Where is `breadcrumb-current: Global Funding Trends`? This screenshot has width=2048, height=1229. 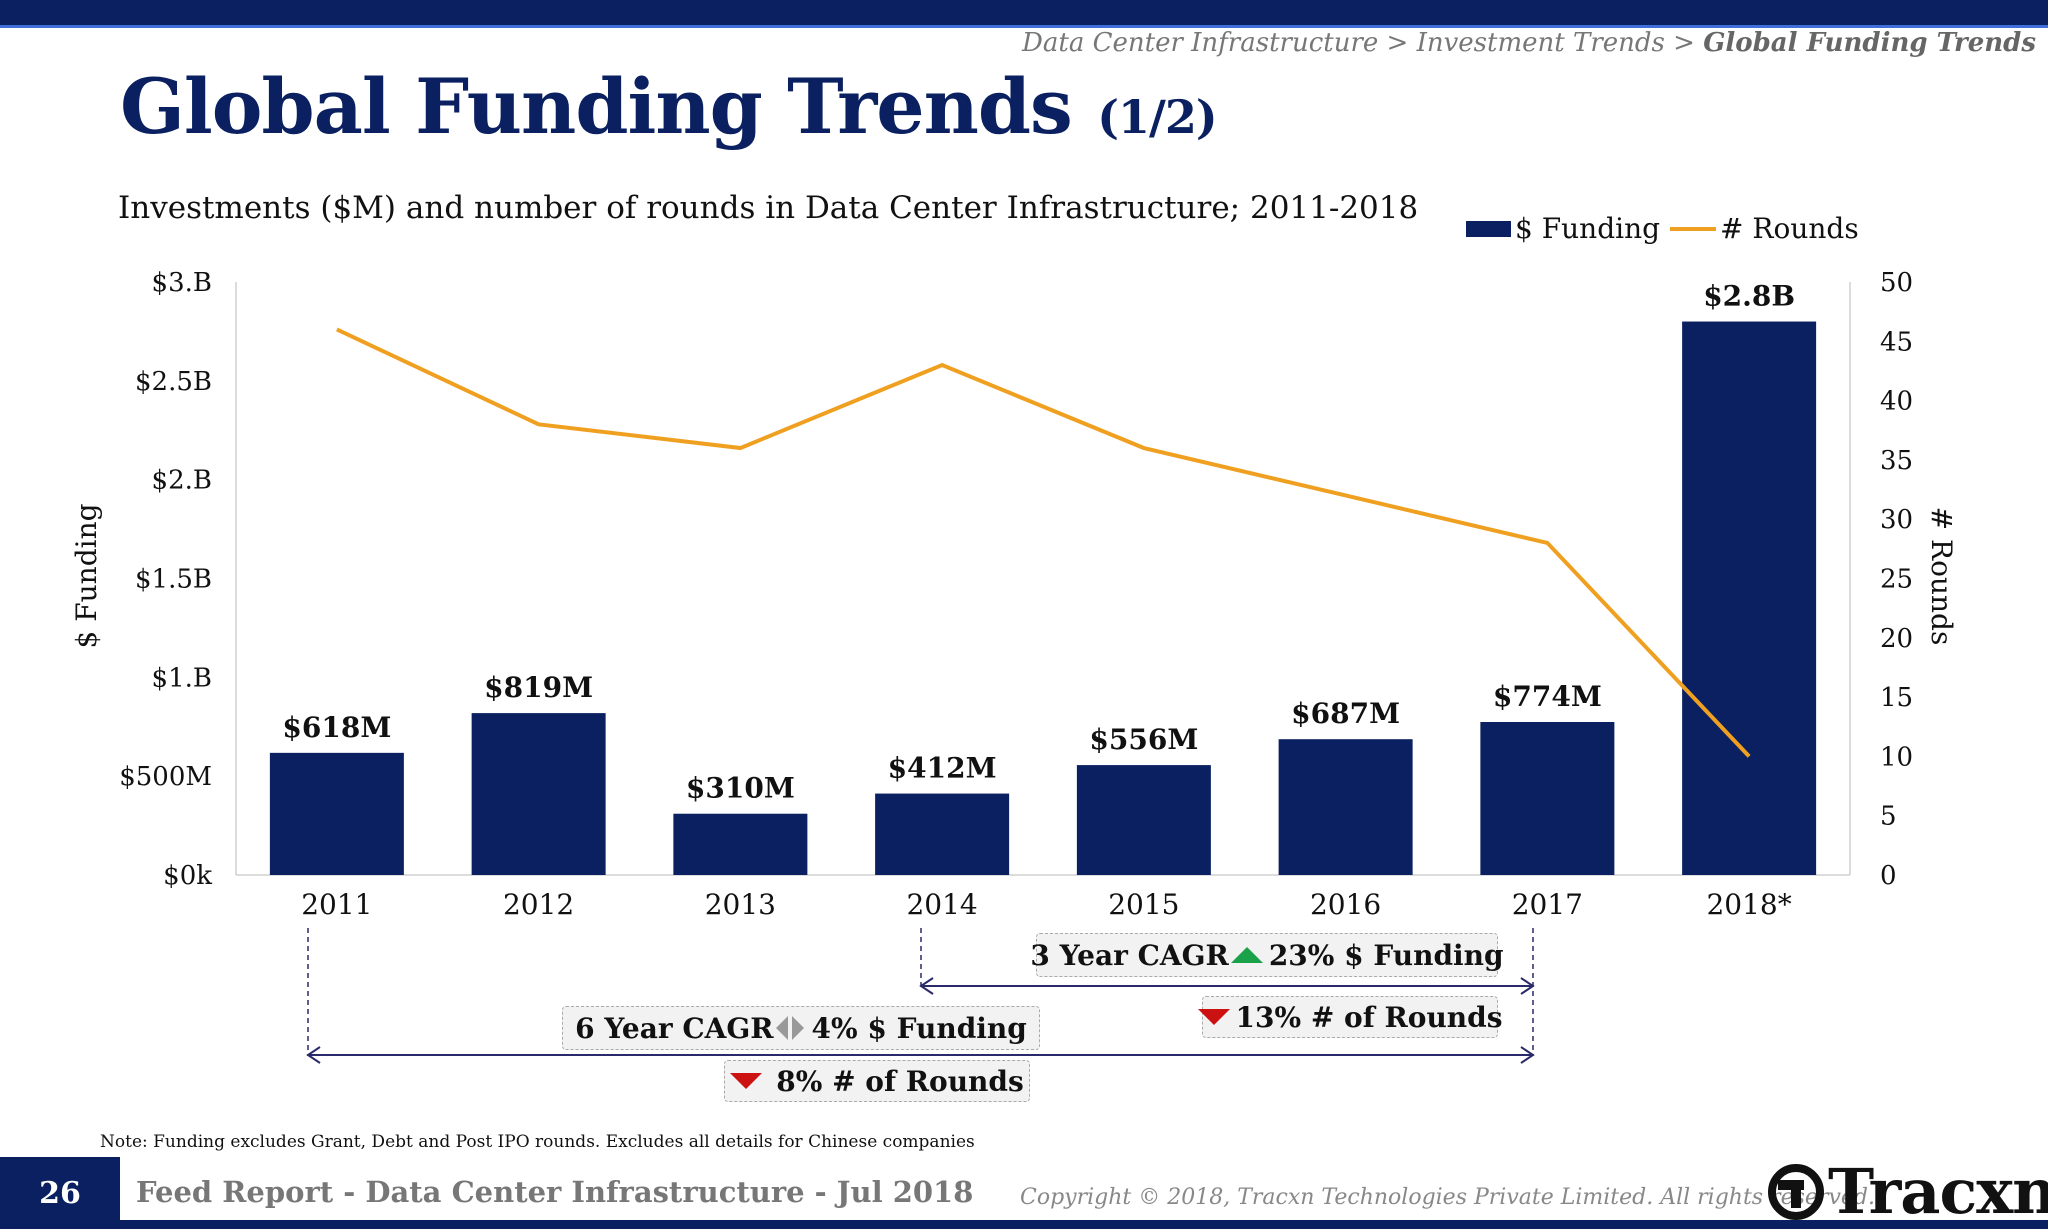
breadcrumb-current: Global Funding Trends is located at coordinates (1869, 43).